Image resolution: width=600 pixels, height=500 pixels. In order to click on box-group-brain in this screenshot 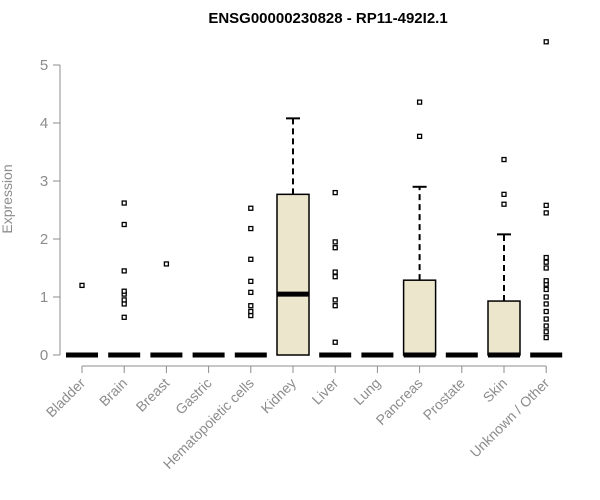, I will do `click(124, 279)`.